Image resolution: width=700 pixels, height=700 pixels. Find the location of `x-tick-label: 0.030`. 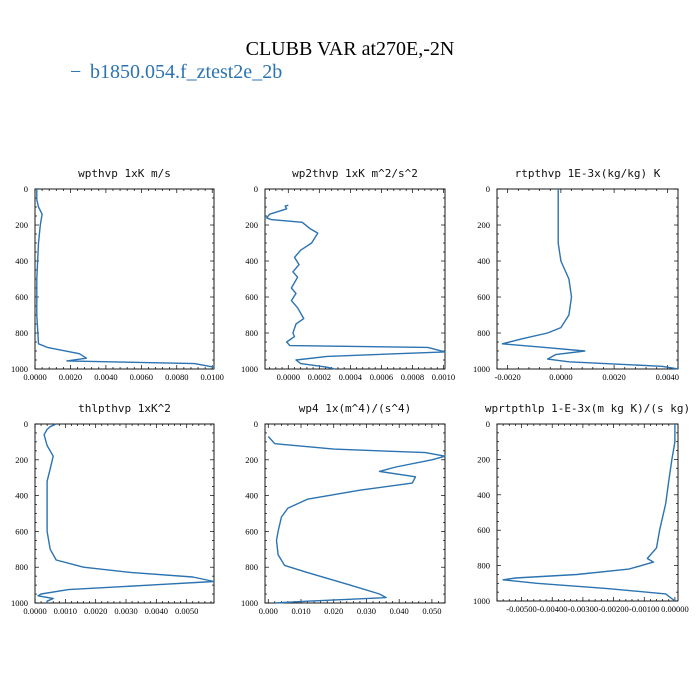

x-tick-label: 0.030 is located at coordinates (366, 611).